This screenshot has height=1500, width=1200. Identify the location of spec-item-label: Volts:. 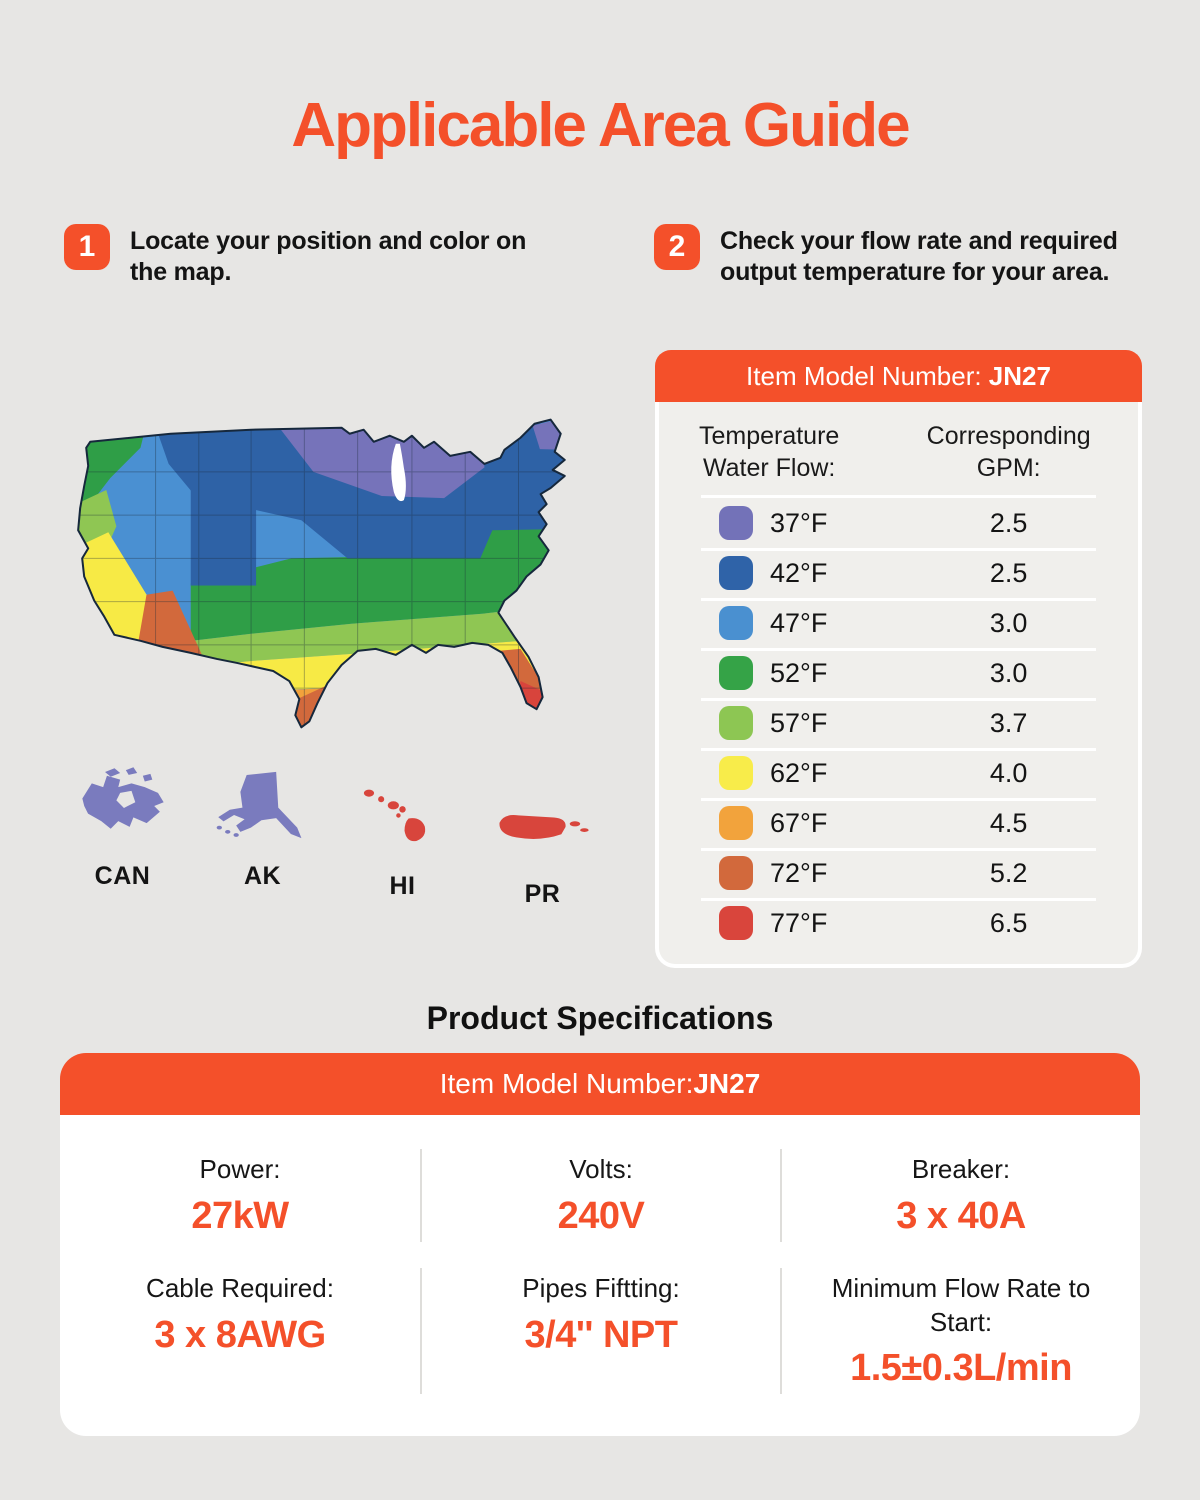
(601, 1169).